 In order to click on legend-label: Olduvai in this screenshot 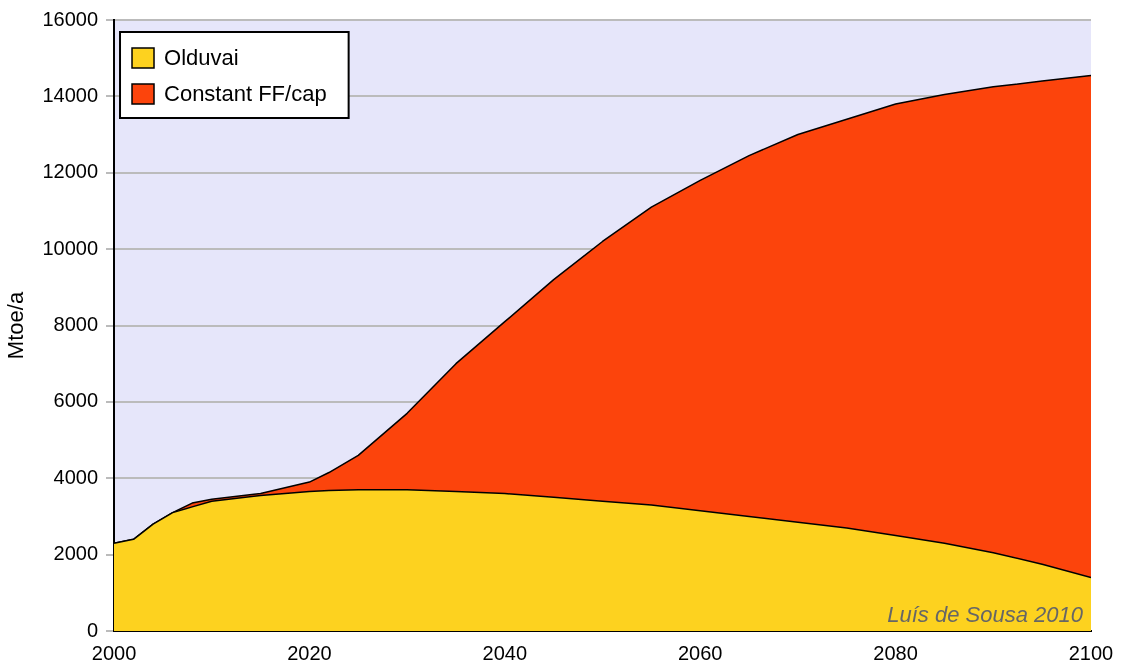, I will do `click(201, 58)`.